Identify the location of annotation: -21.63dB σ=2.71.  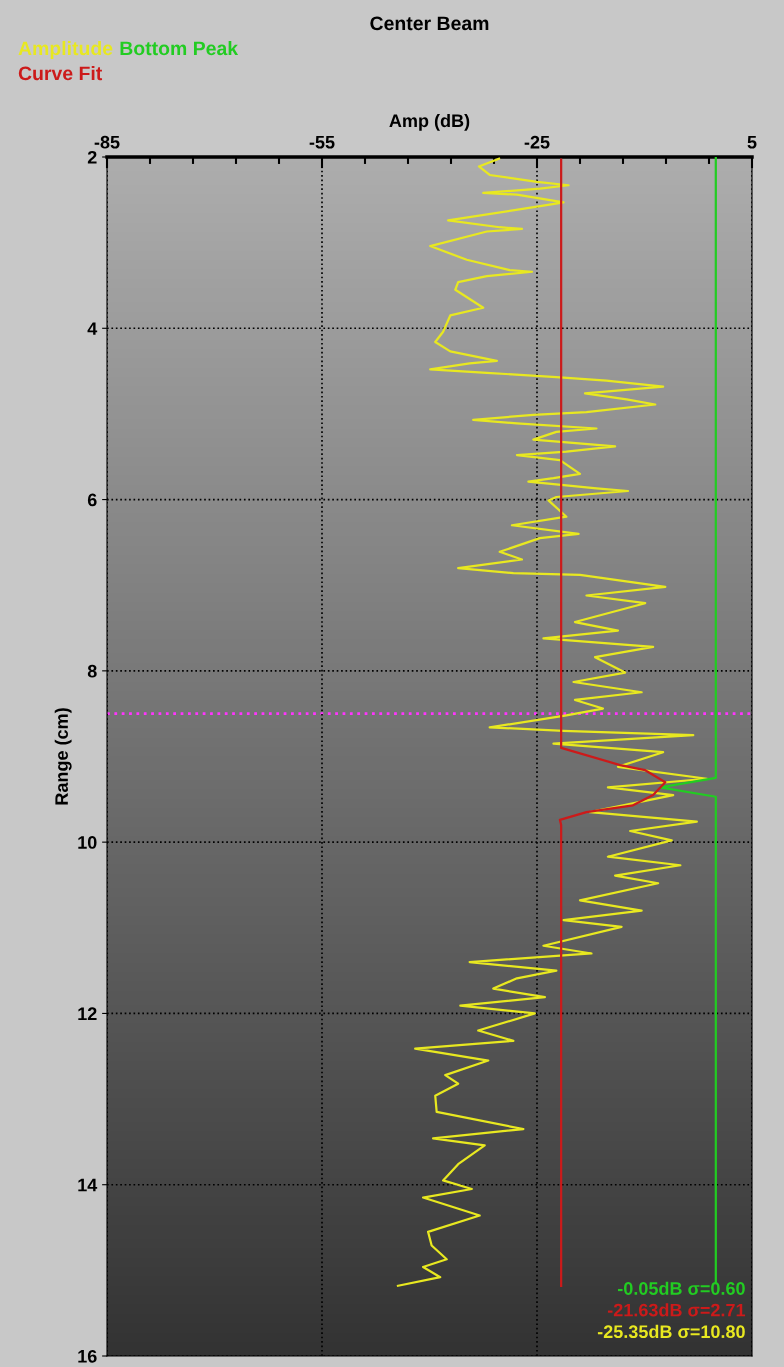
(676, 1310).